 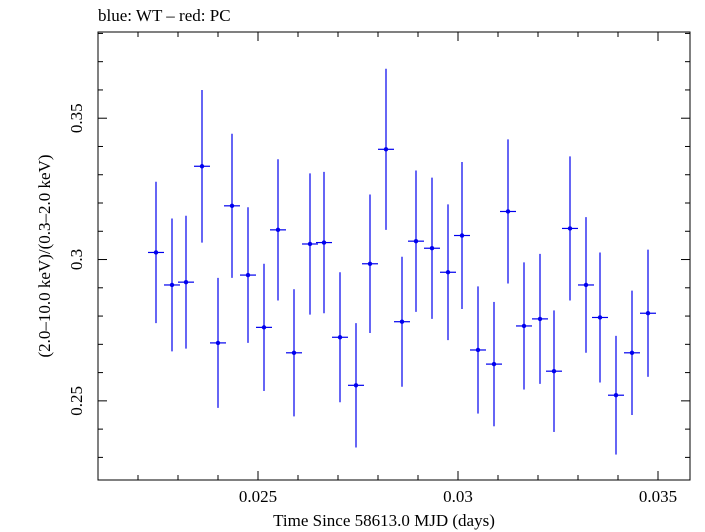 What do you see at coordinates (76, 401) in the screenshot?
I see `y-tick-label: 0.25` at bounding box center [76, 401].